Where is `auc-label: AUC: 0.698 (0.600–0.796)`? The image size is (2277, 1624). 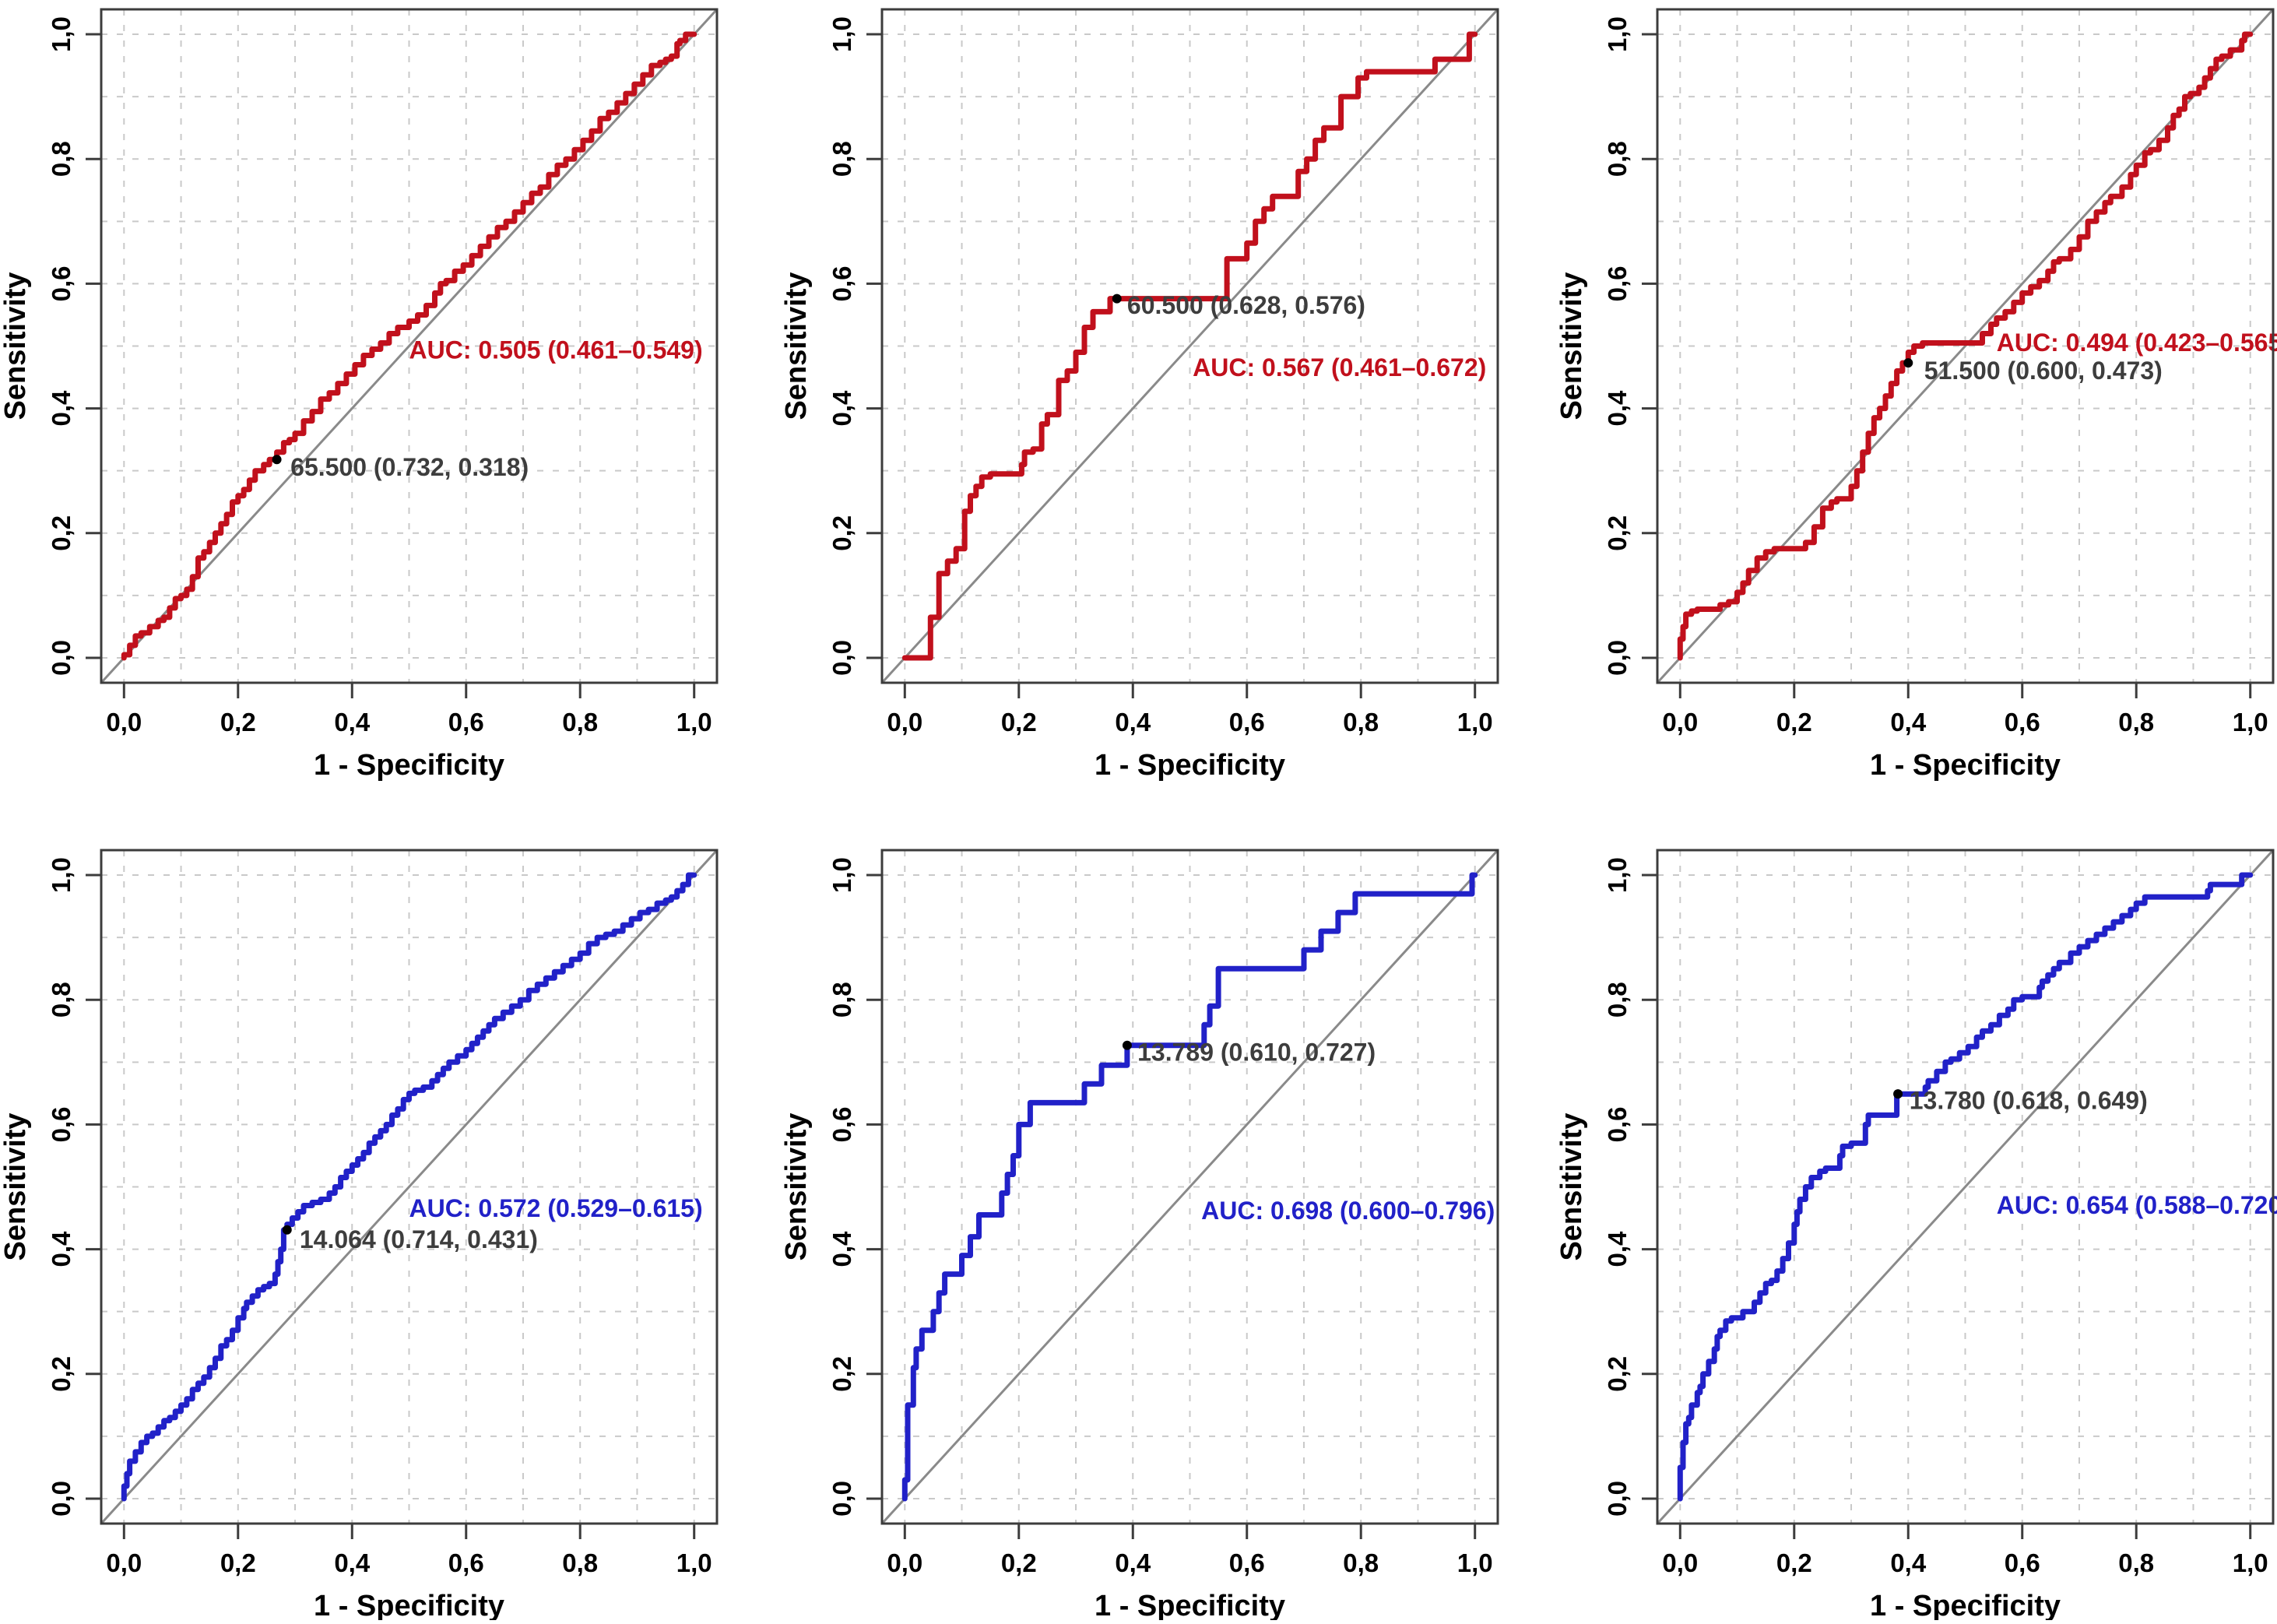
auc-label: AUC: 0.698 (0.600–0.796) is located at coordinates (1348, 1211).